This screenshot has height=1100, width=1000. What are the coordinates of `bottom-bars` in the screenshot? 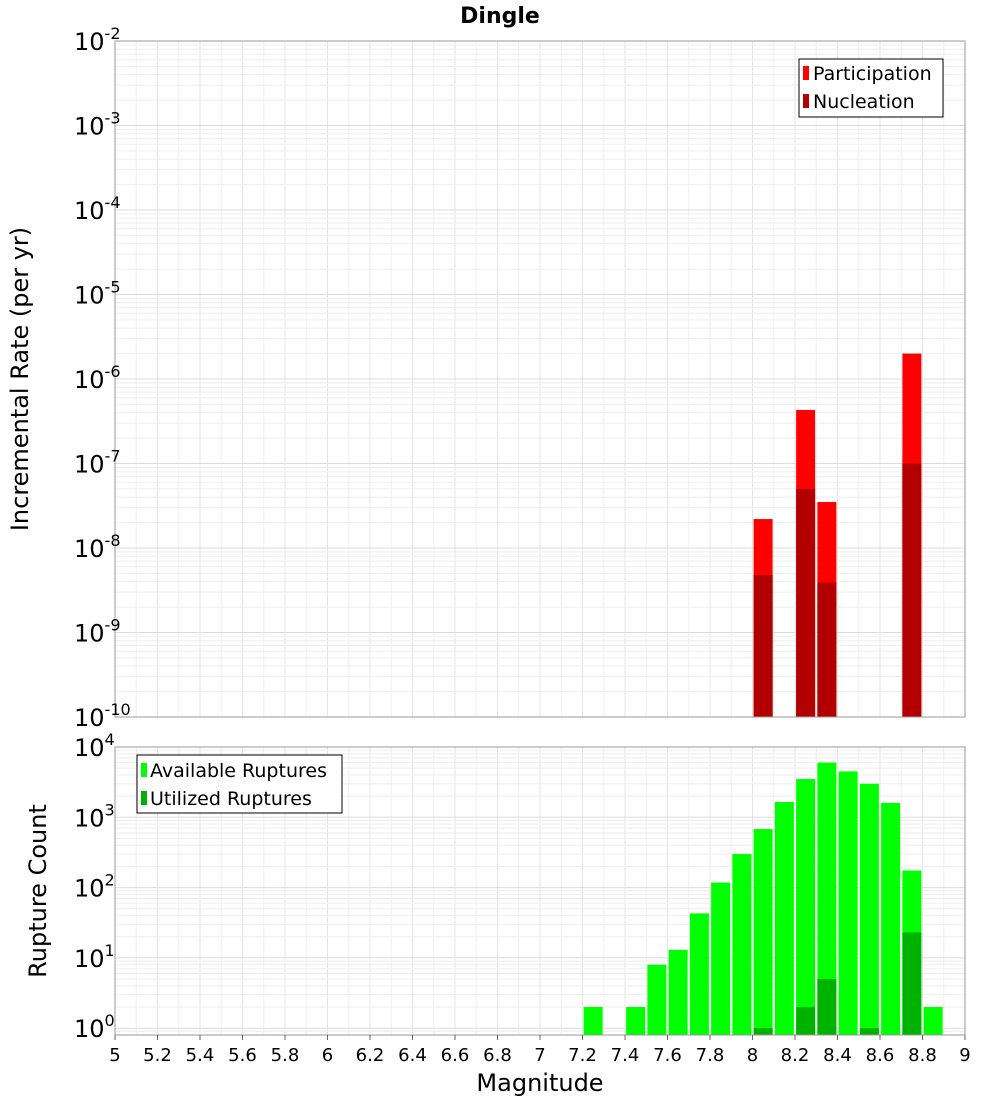 It's located at (763, 898).